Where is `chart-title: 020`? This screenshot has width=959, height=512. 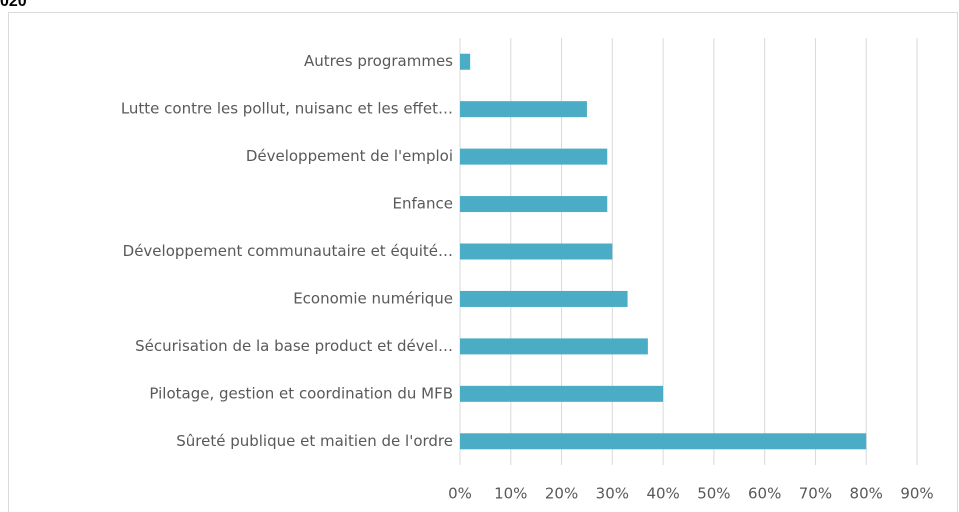 chart-title: 020 is located at coordinates (13, 5).